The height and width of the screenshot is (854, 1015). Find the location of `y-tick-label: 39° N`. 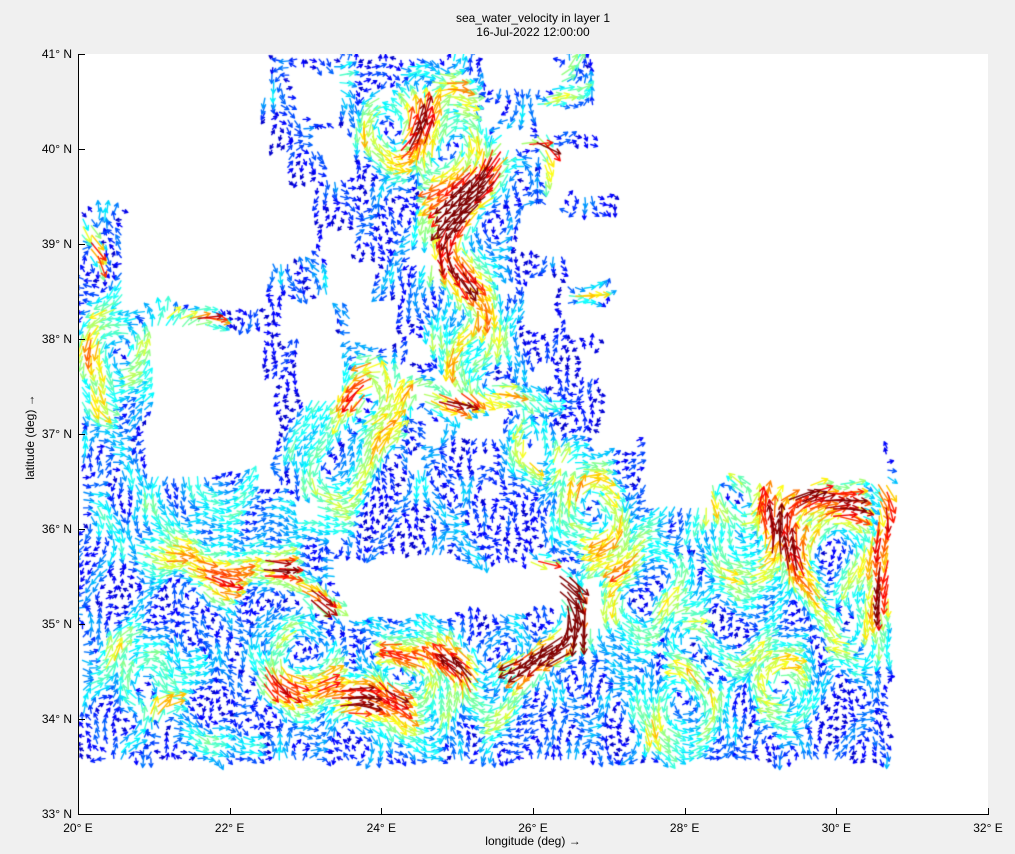

y-tick-label: 39° N is located at coordinates (56, 244).